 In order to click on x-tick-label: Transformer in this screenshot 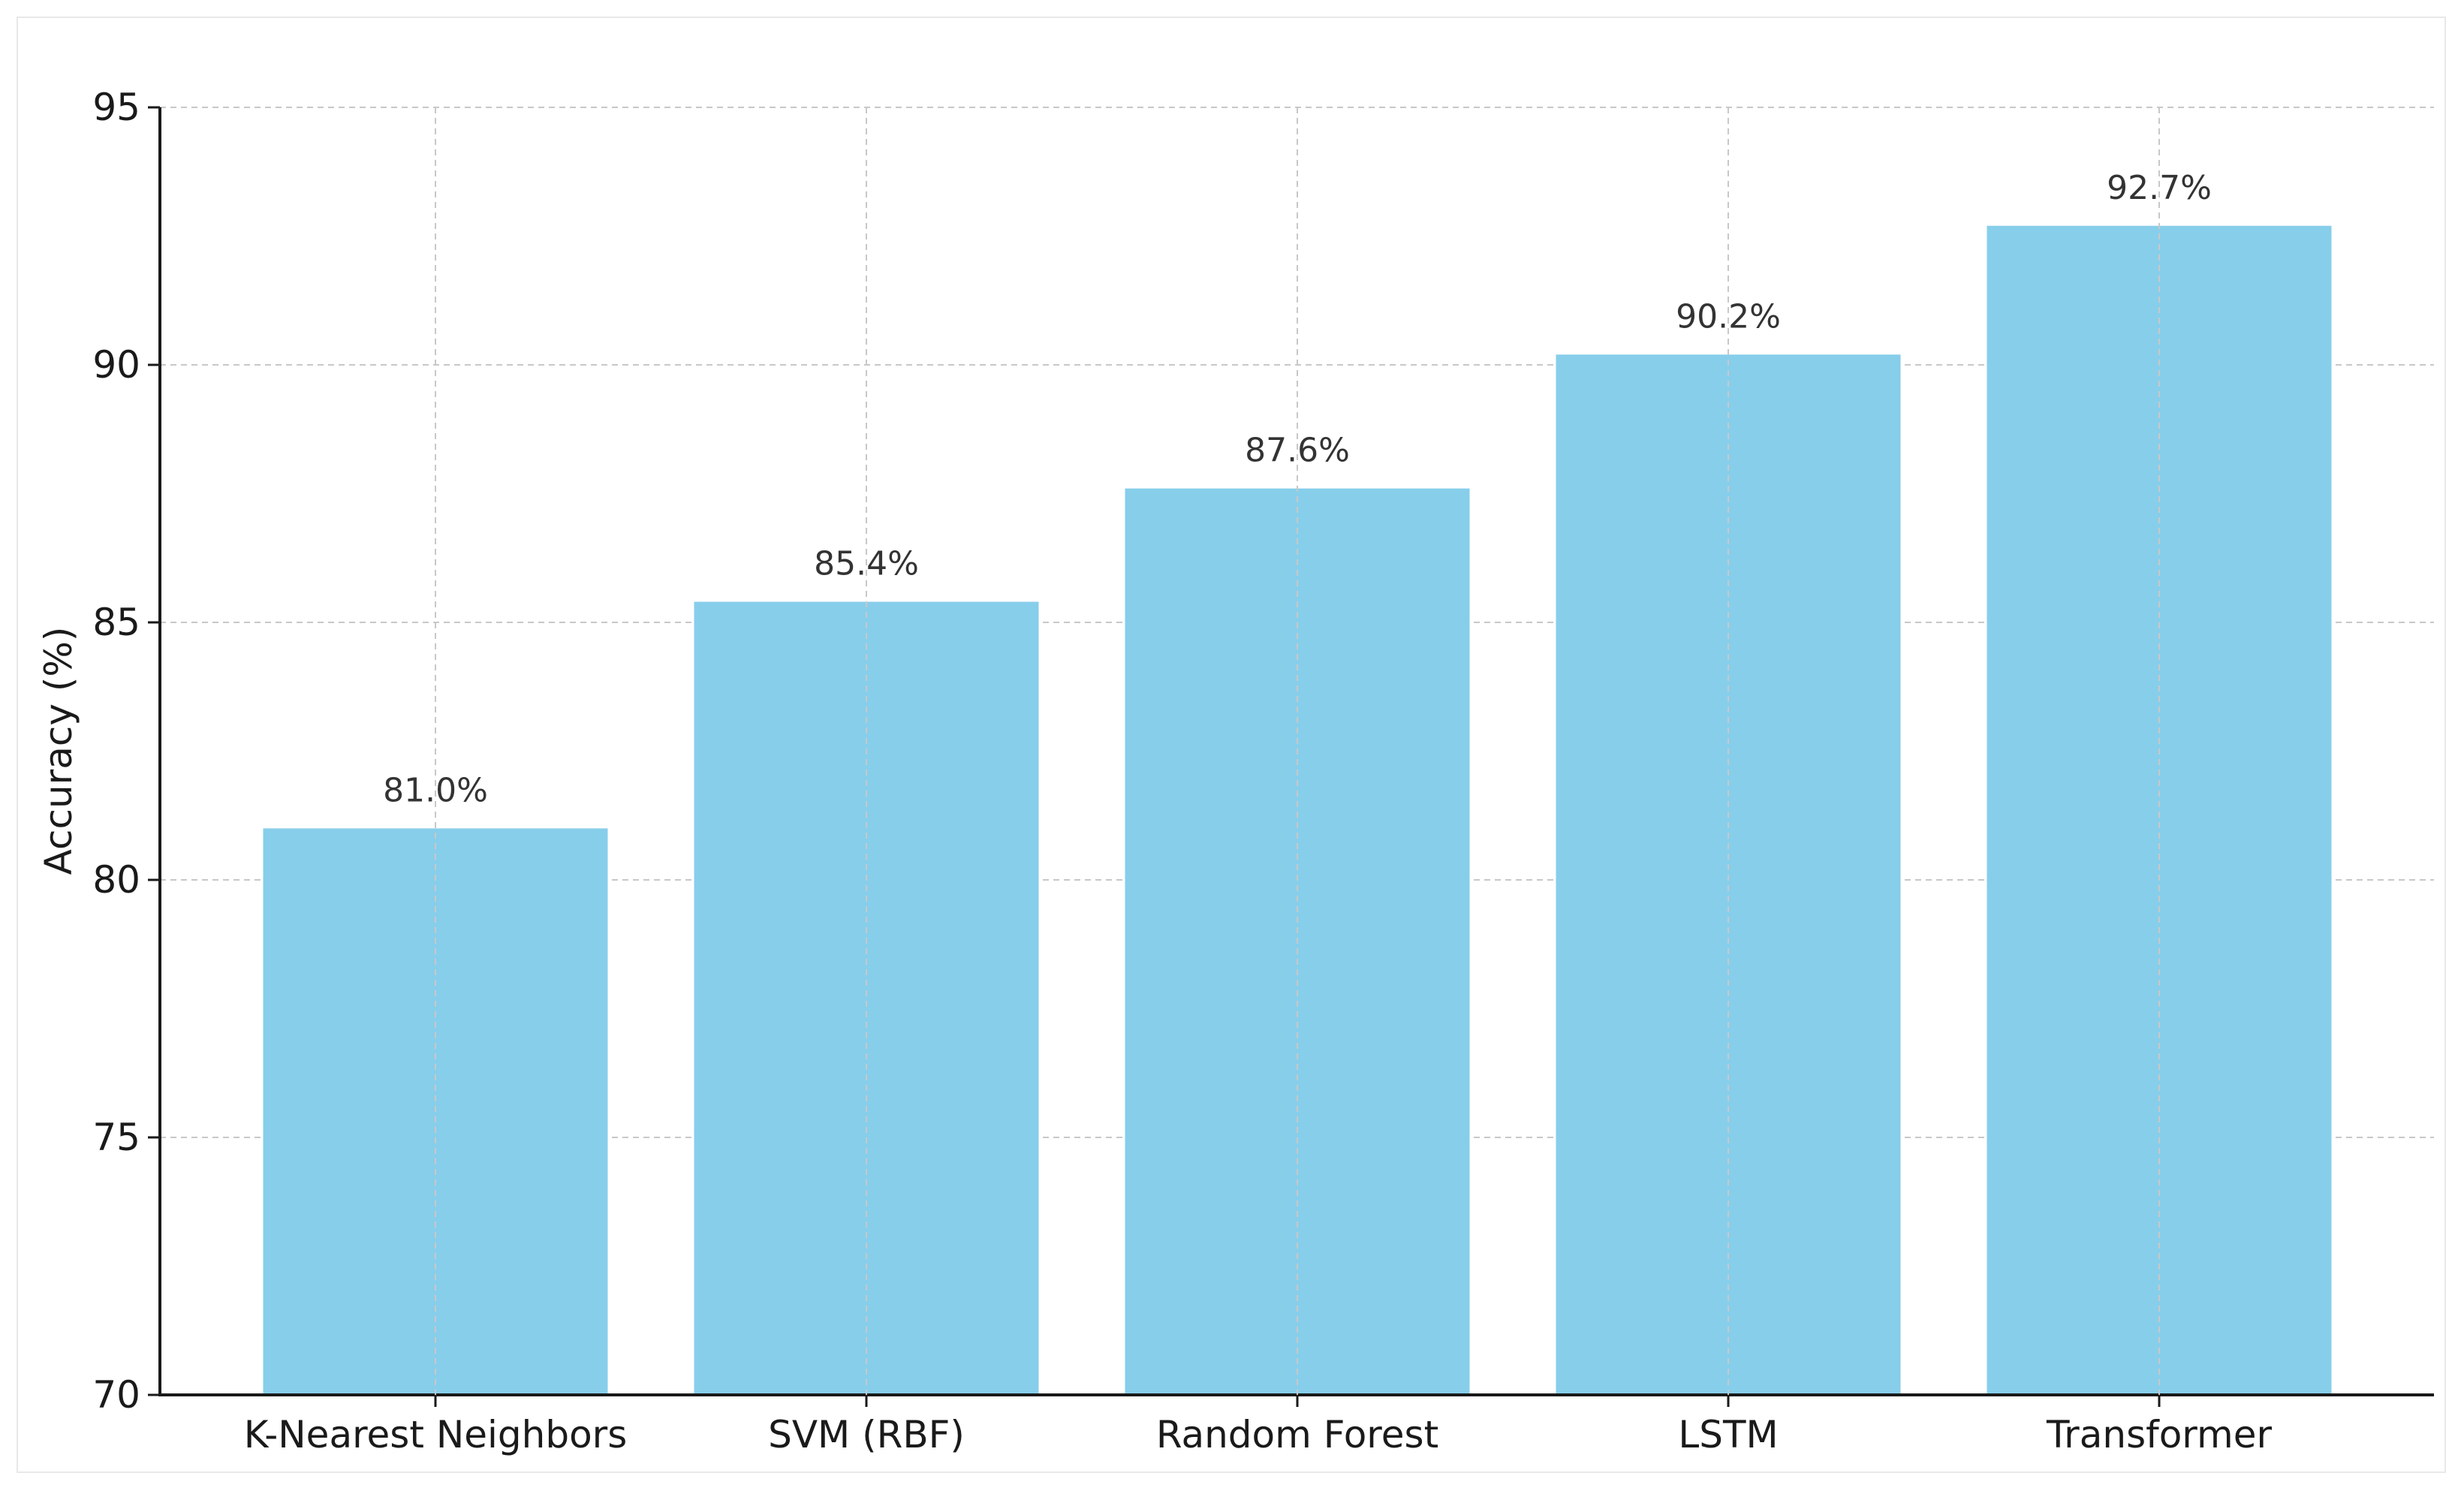, I will do `click(2159, 1435)`.